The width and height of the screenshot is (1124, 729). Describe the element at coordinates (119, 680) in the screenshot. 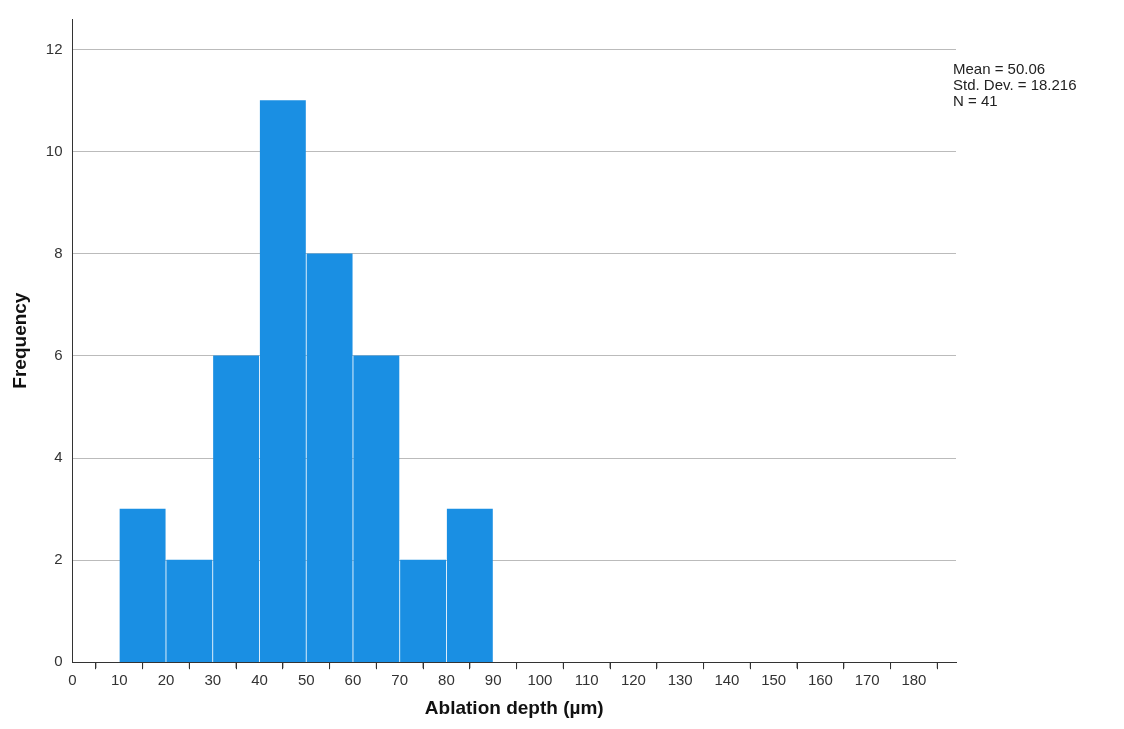

I see `x-tick-label: 10` at that location.